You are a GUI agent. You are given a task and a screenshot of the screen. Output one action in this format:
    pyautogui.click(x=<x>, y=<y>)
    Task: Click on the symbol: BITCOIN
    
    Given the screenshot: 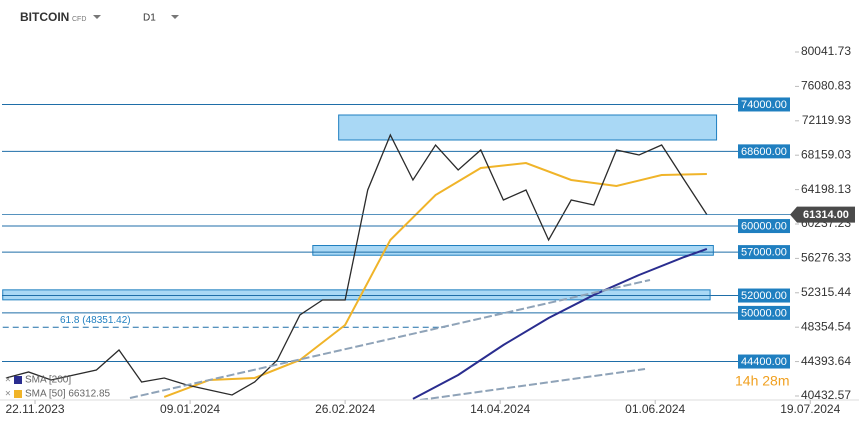 What is the action you would take?
    pyautogui.click(x=44, y=17)
    